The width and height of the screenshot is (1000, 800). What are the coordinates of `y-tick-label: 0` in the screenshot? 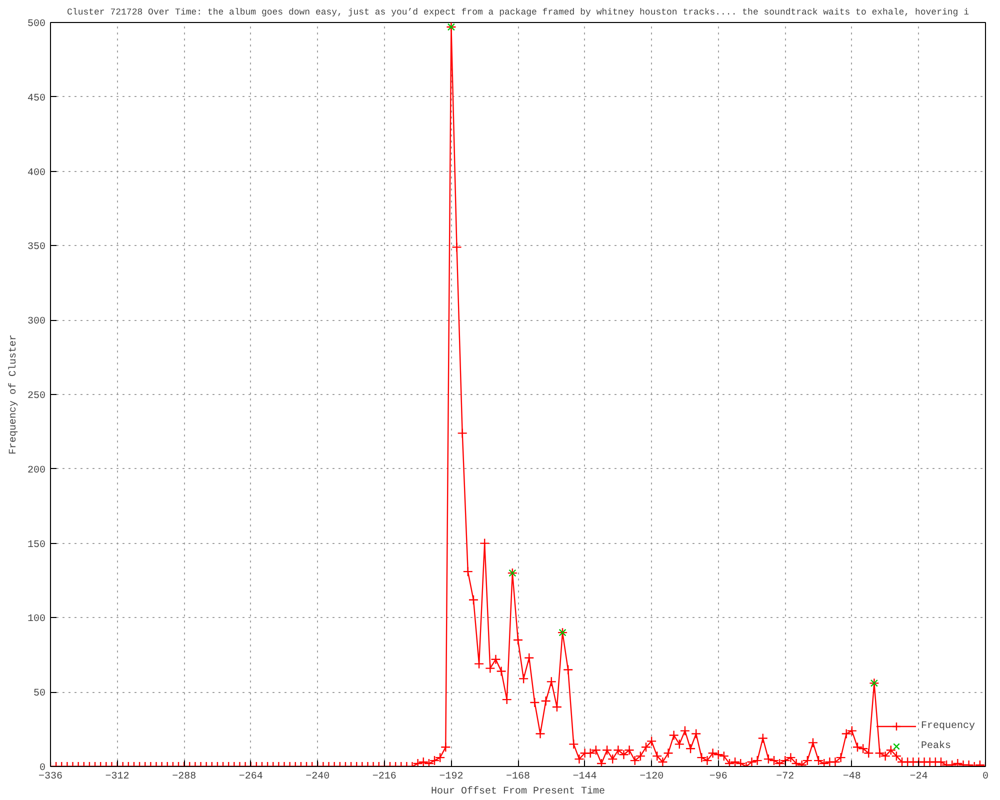 It's located at (43, 768).